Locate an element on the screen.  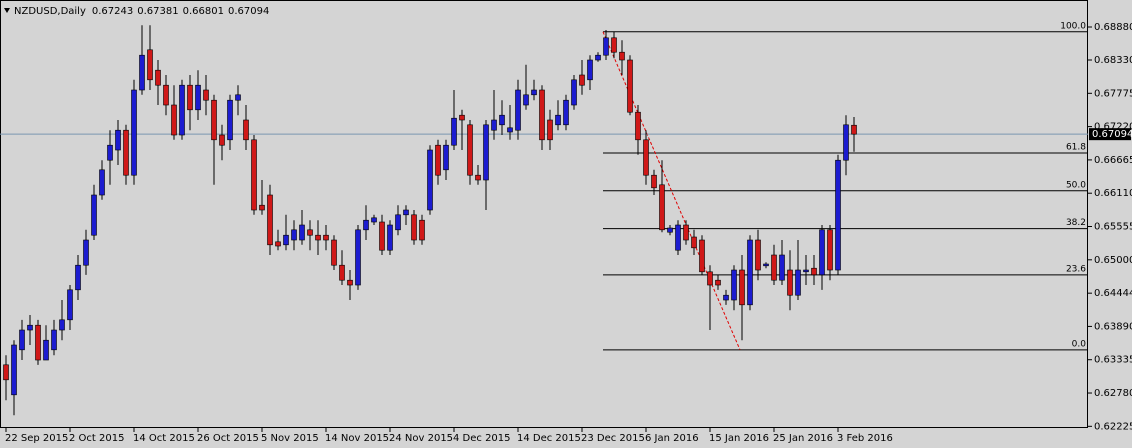
fib-level-label: 0.0 is located at coordinates (1079, 344).